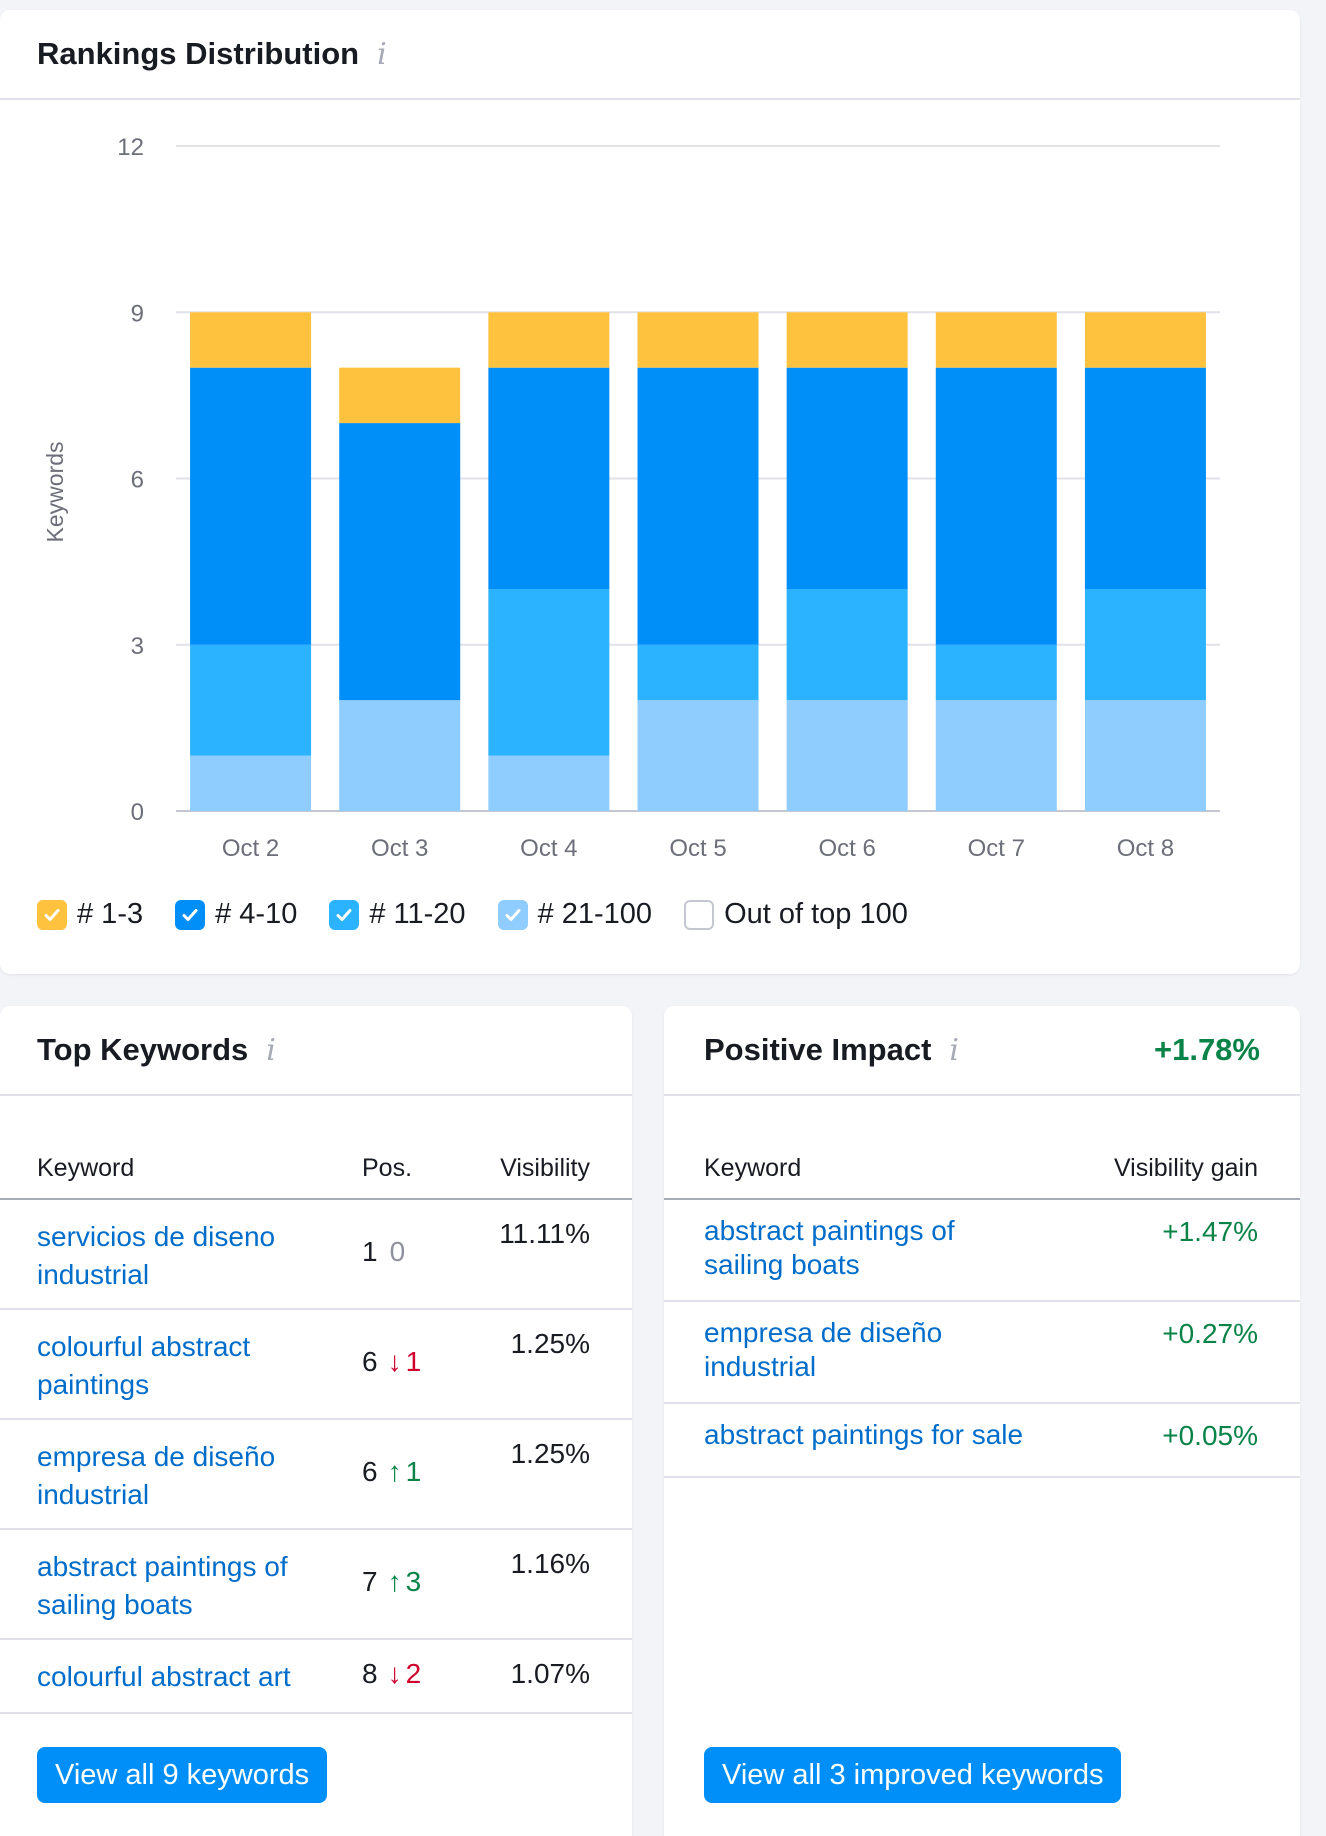  I want to click on legend-label: # 21-100, so click(595, 914).